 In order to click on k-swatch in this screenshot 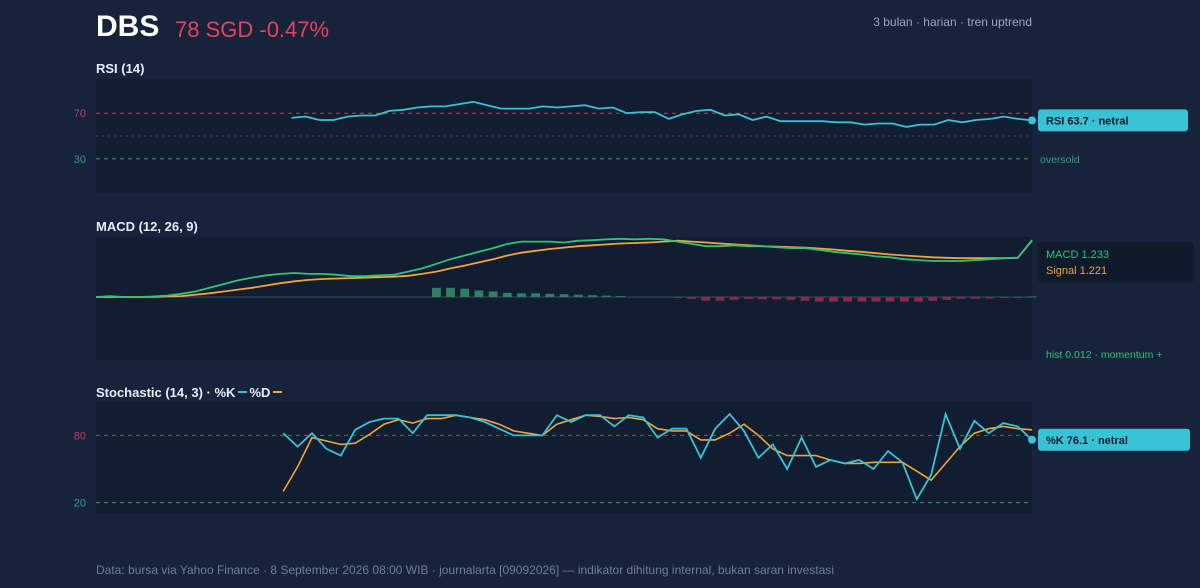, I will do `click(243, 392)`.